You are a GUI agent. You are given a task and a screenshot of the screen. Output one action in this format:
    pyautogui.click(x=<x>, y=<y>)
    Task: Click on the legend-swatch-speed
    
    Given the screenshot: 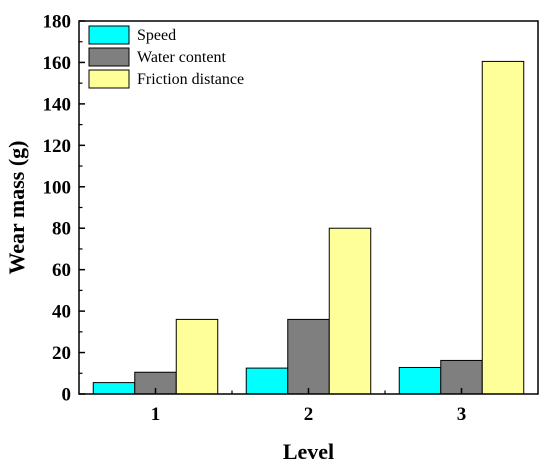 What is the action you would take?
    pyautogui.click(x=109, y=35)
    